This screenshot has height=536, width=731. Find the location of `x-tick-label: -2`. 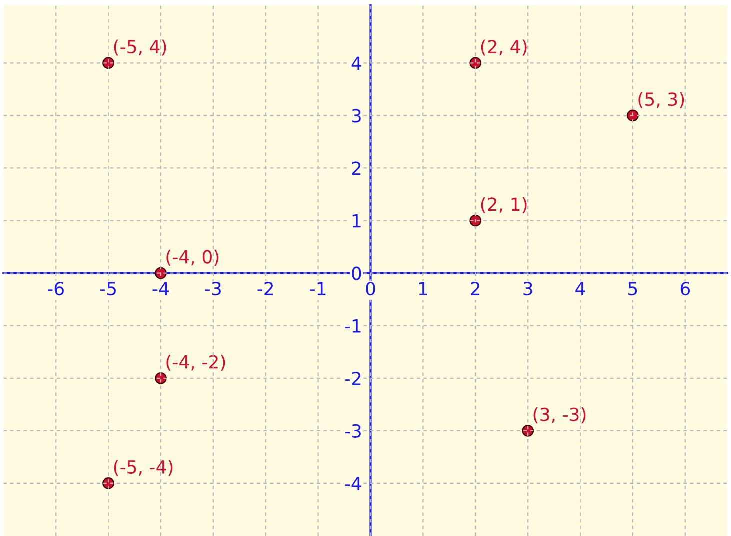

x-tick-label: -2 is located at coordinates (266, 289).